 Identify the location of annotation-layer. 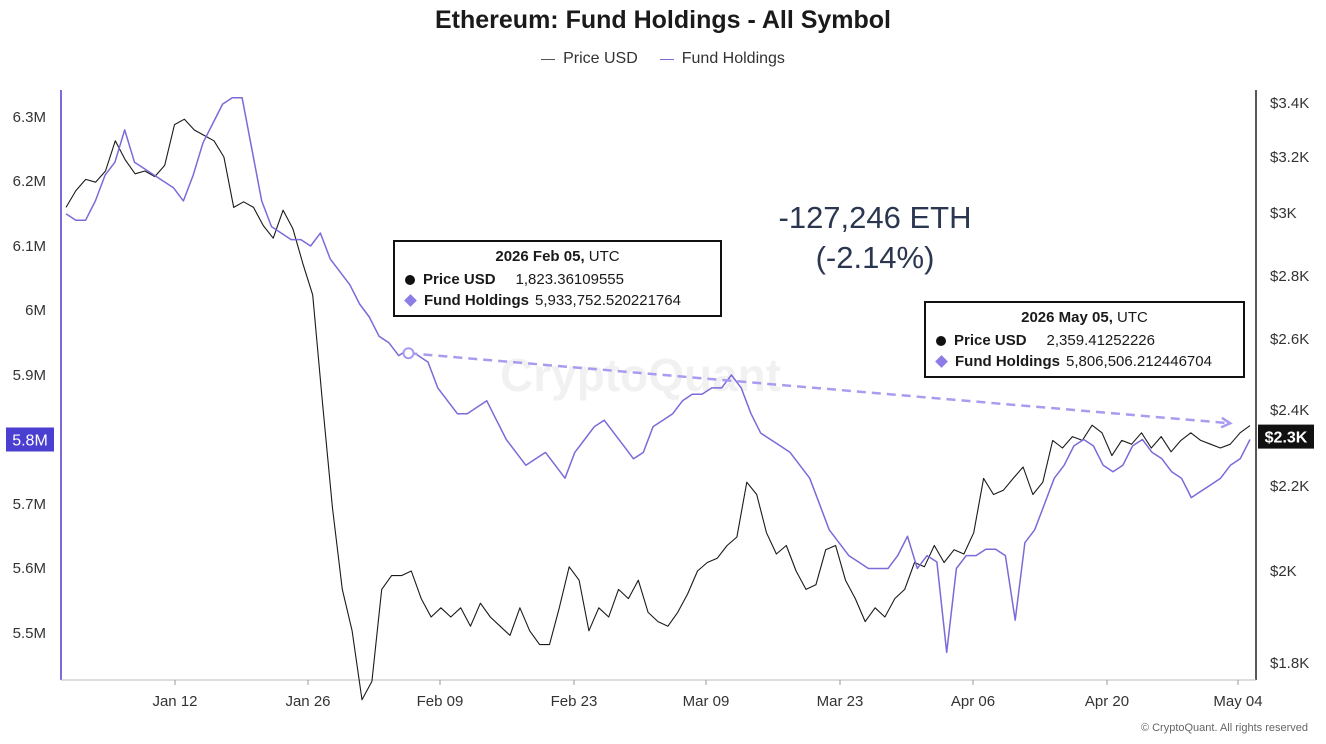
(817, 388).